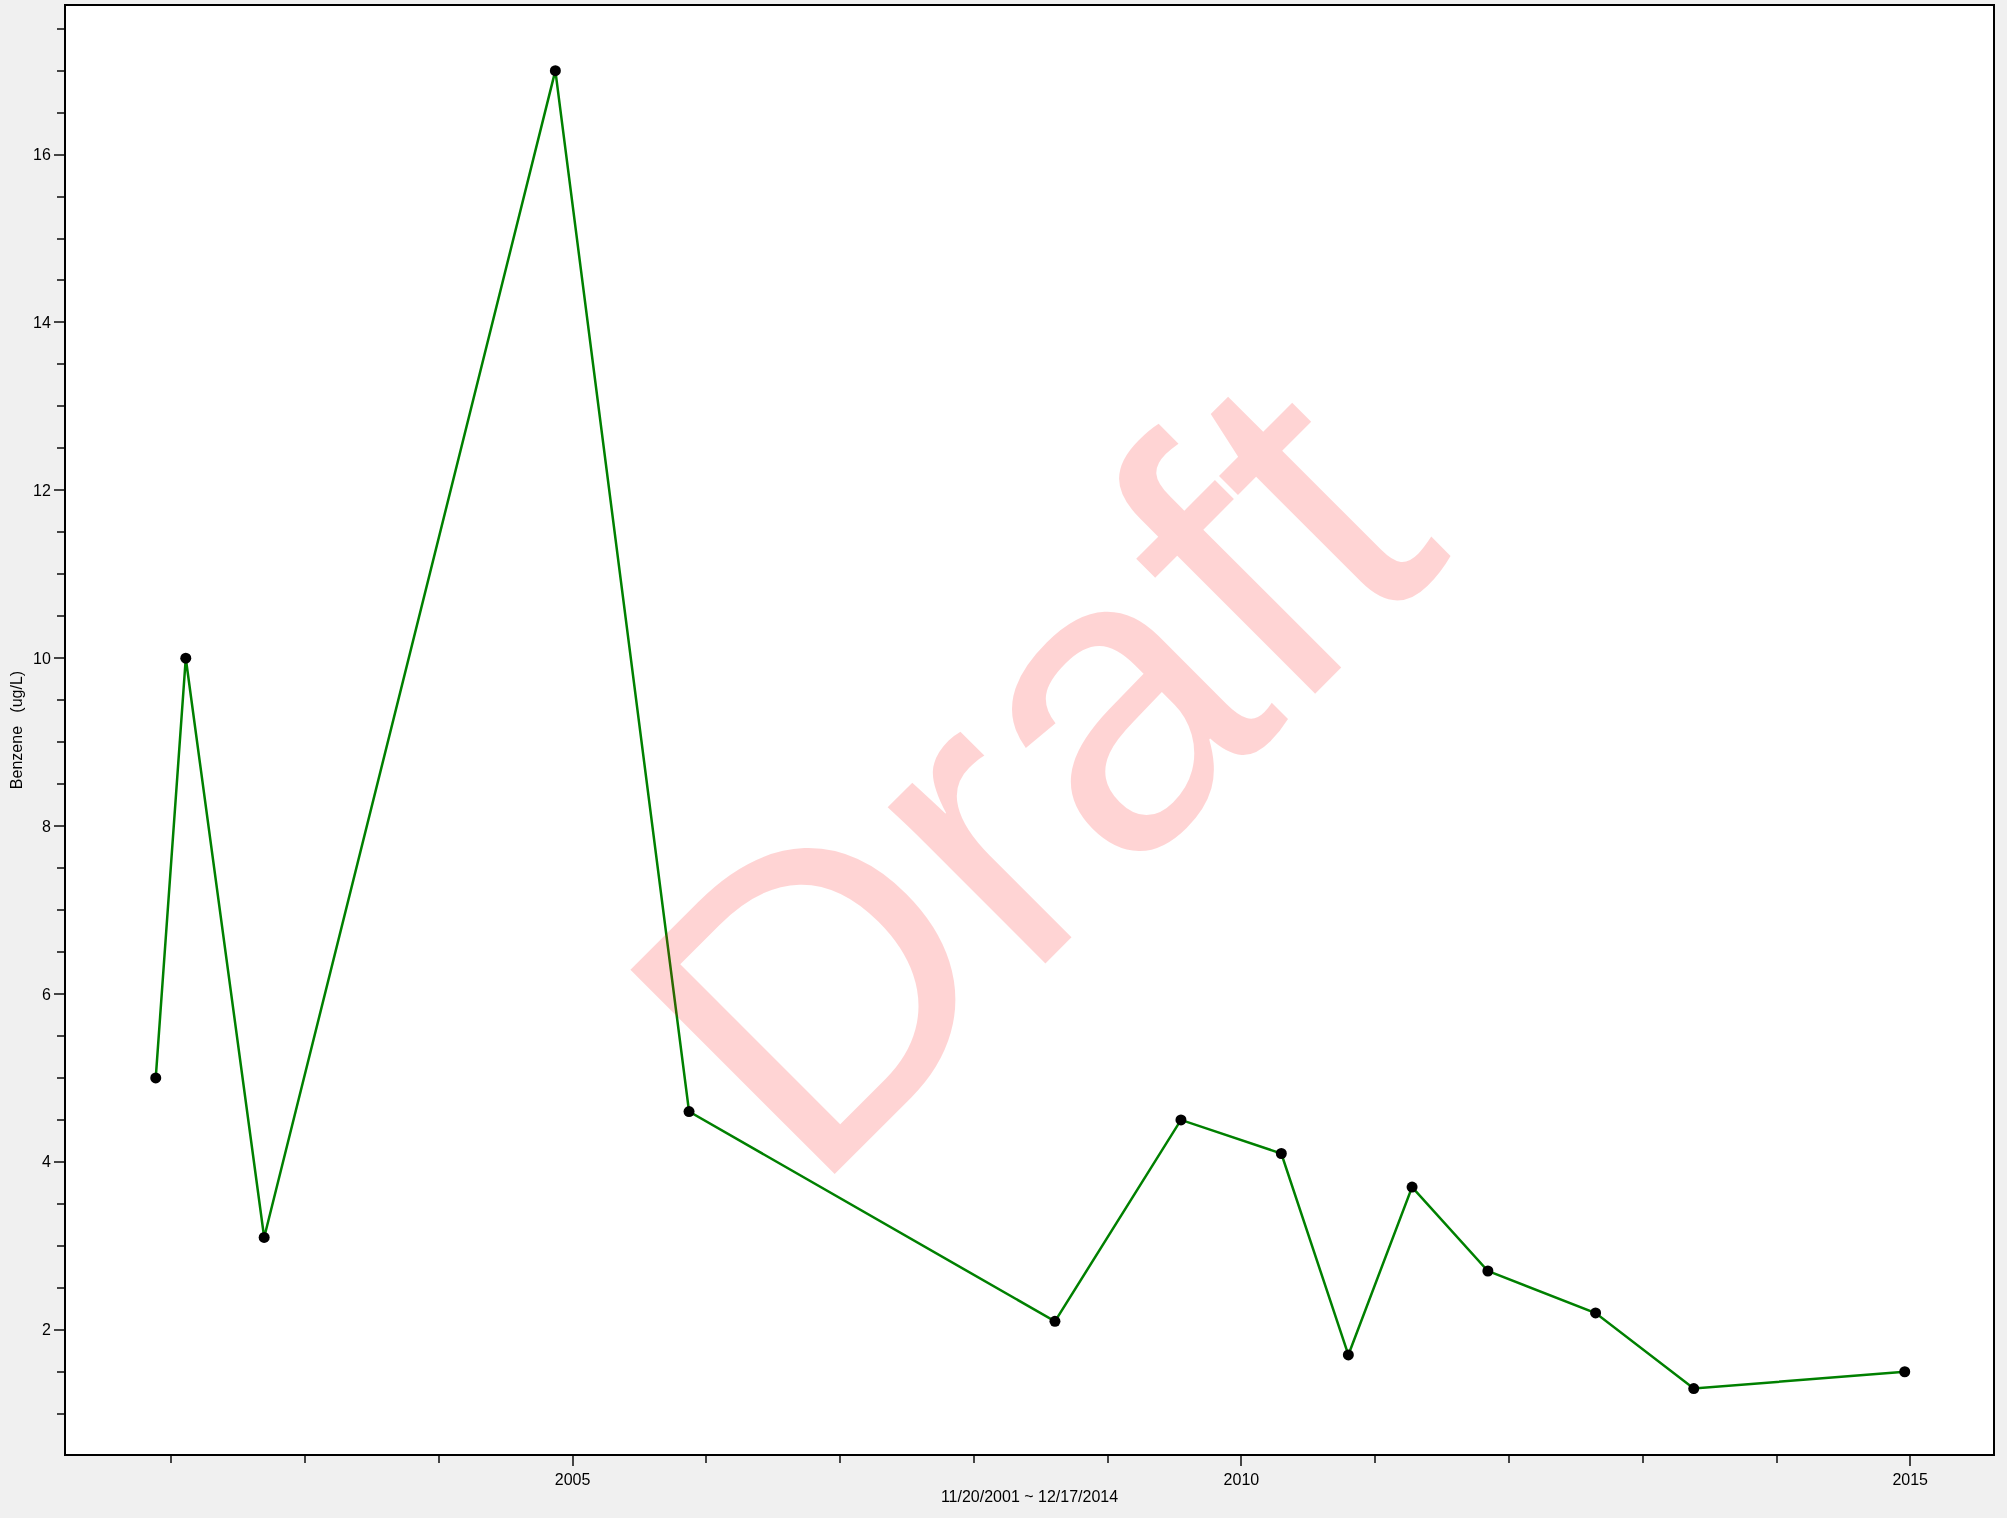 The width and height of the screenshot is (2007, 1518). Describe the element at coordinates (42, 323) in the screenshot. I see `y-tick-label: 14` at that location.